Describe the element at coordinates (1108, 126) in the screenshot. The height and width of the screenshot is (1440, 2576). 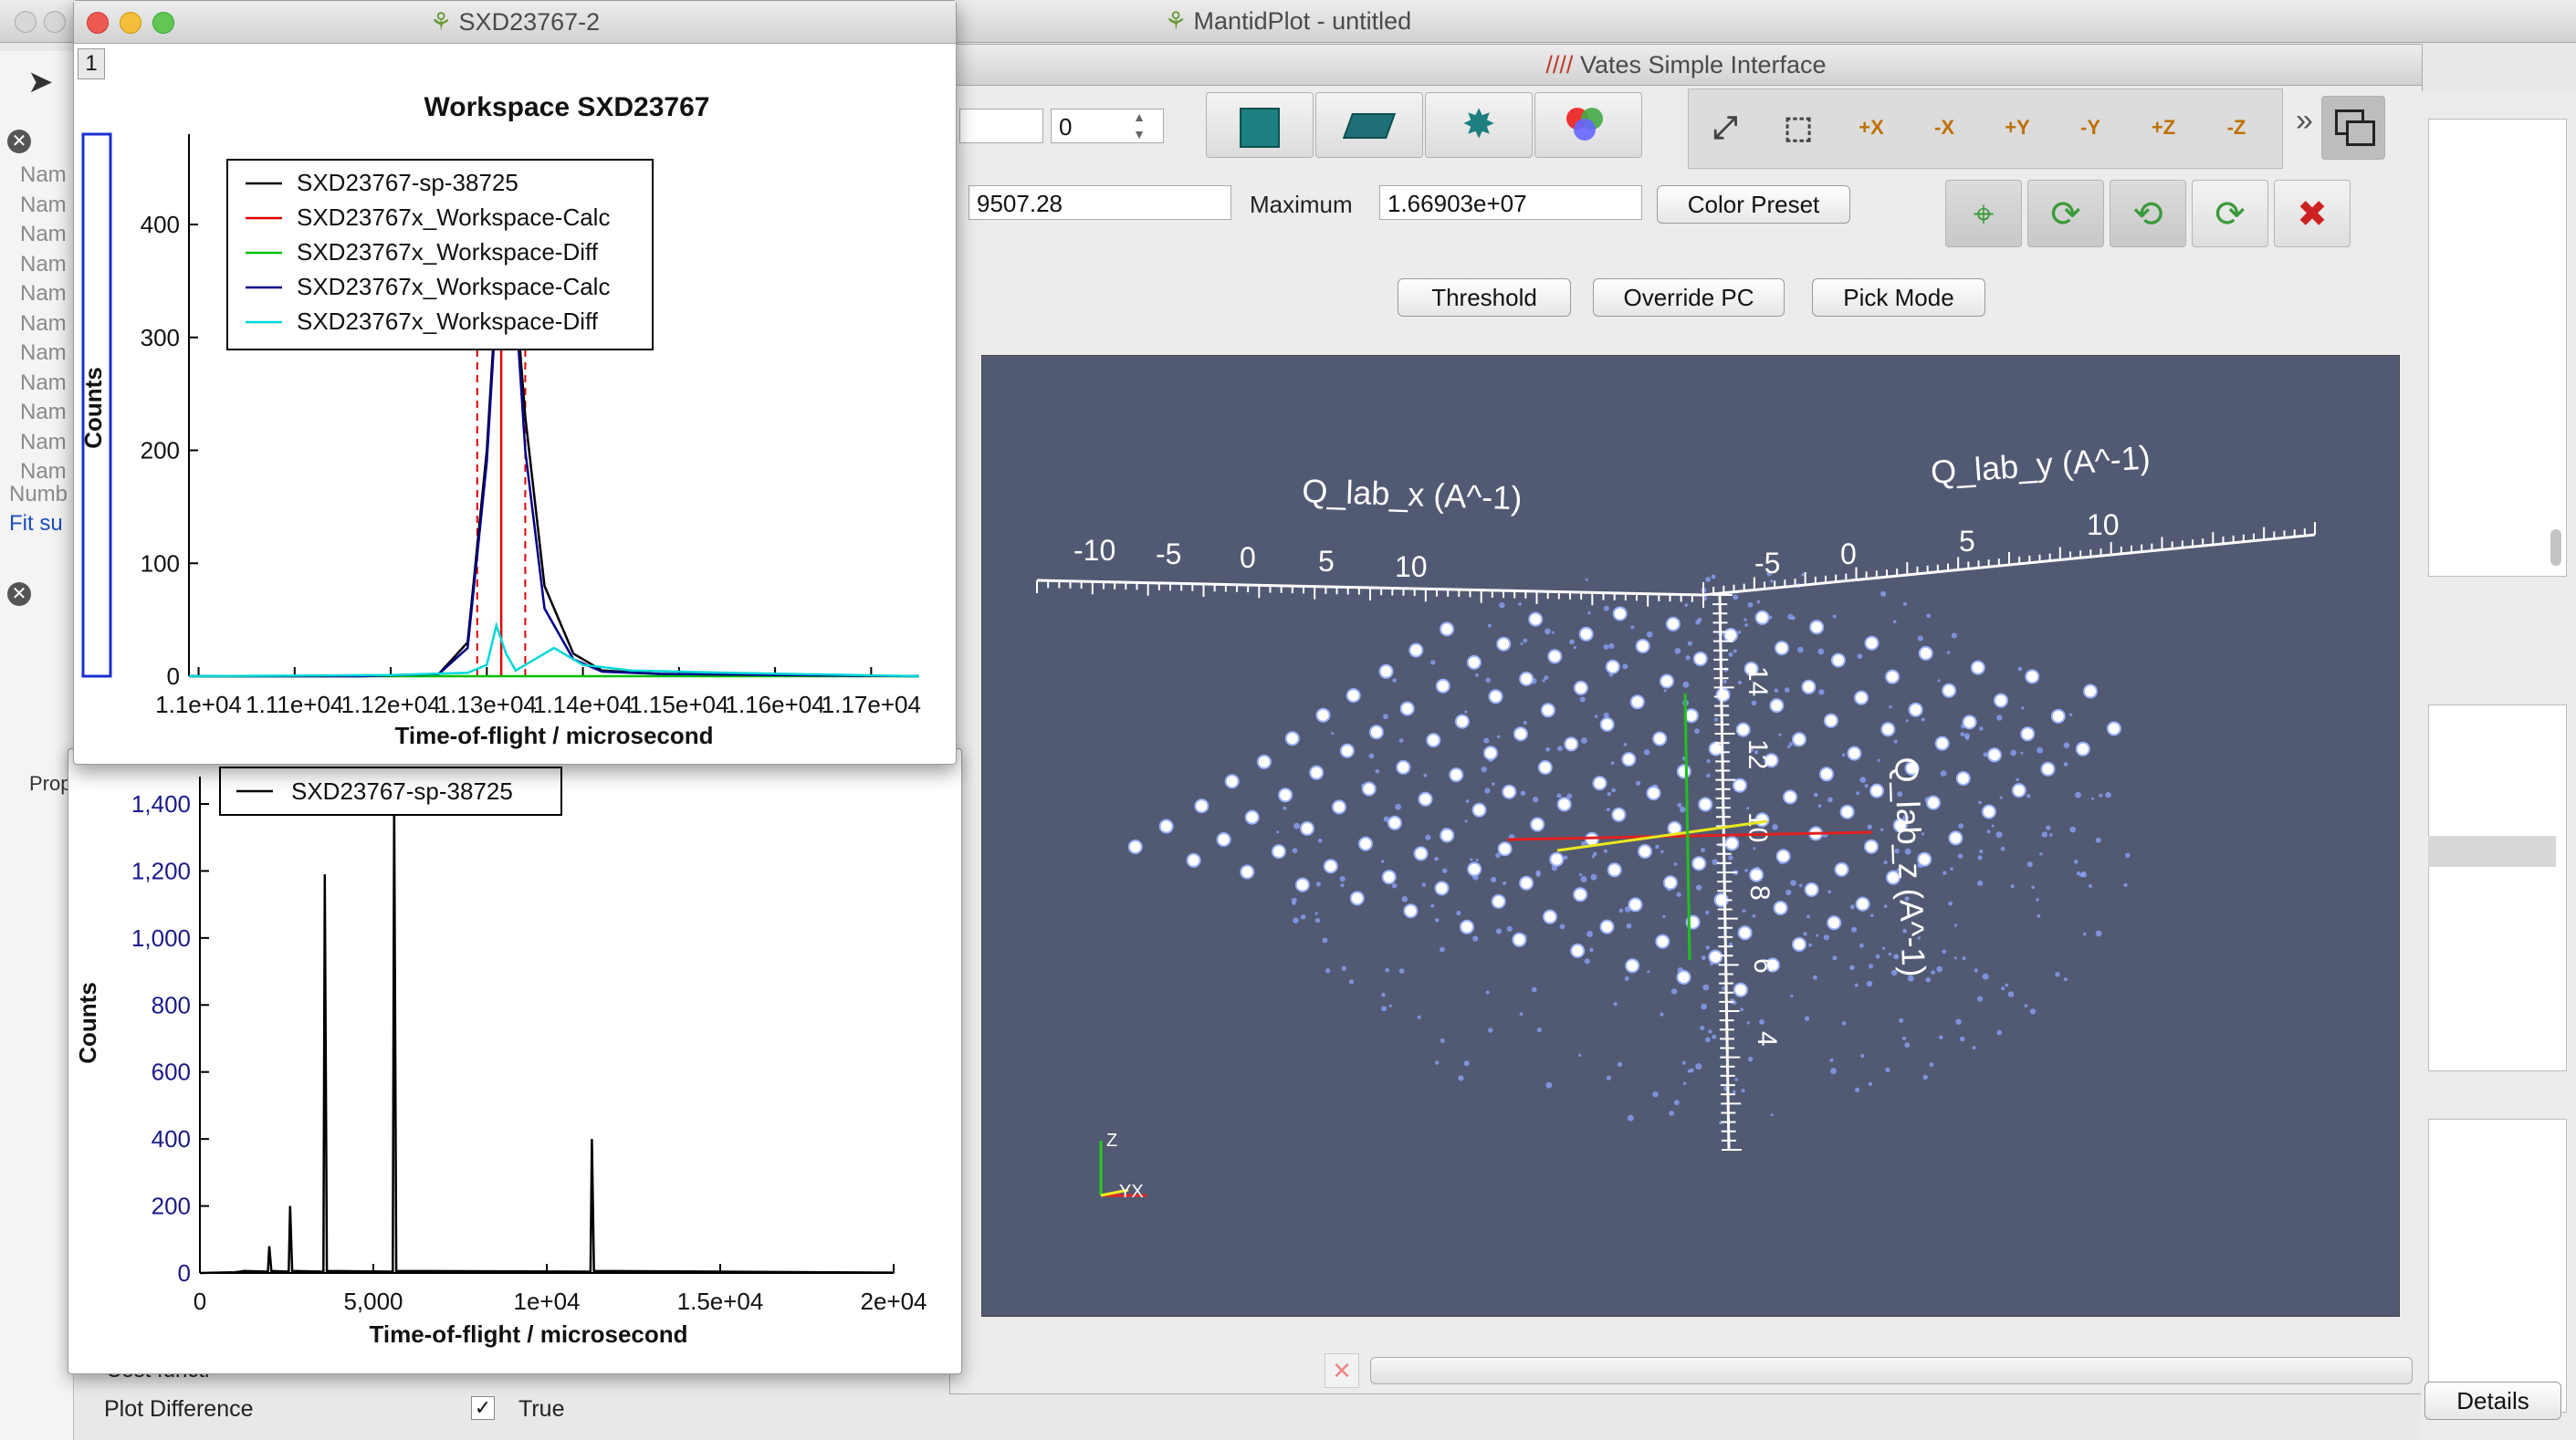
I see `spin-value-field: 0` at that location.